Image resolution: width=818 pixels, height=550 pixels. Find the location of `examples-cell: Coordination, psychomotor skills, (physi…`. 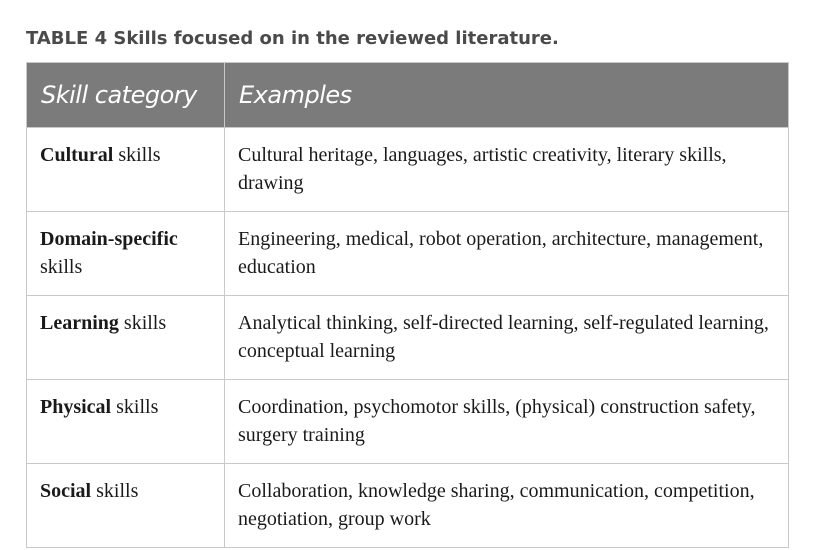

examples-cell: Coordination, psychomotor skills, (physi… is located at coordinates (506, 421).